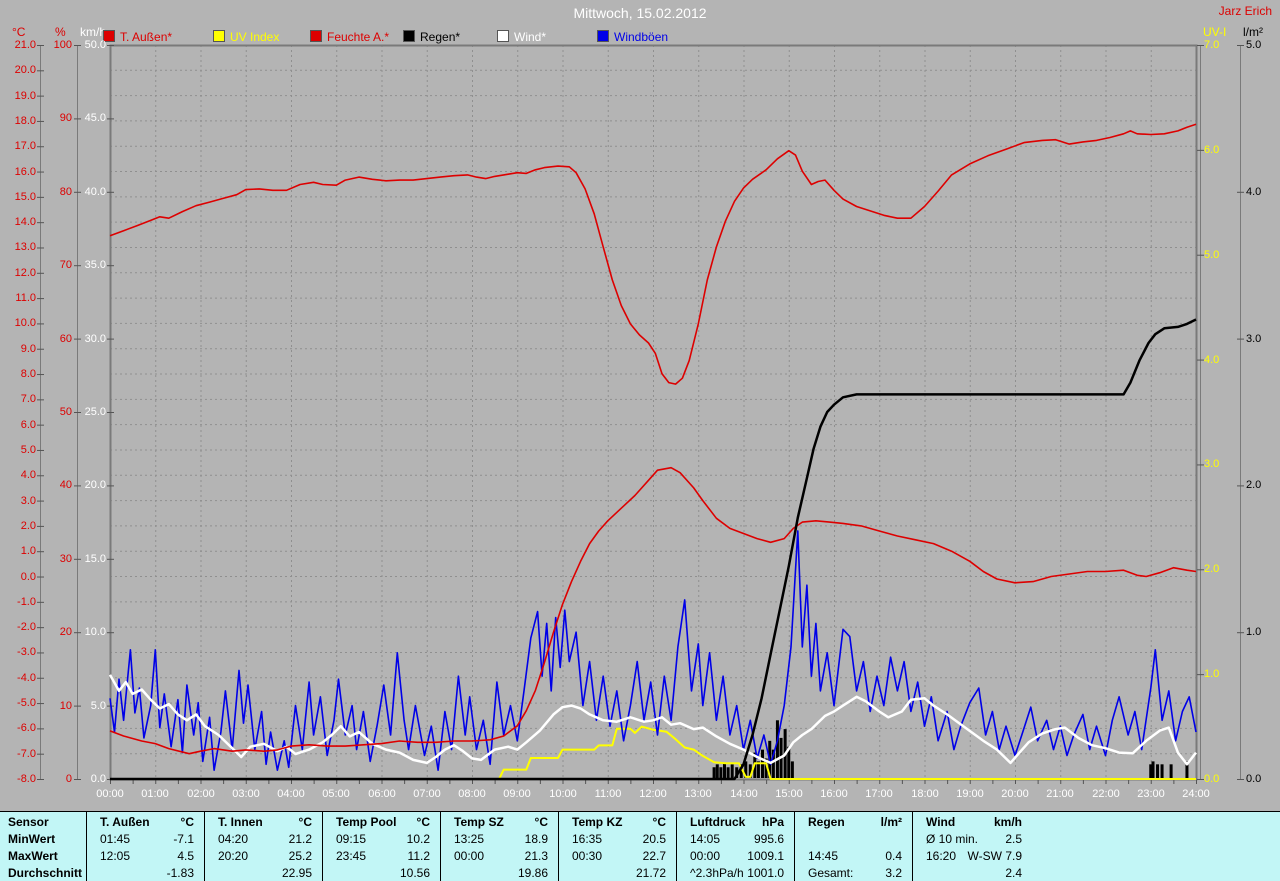 The height and width of the screenshot is (881, 1280). I want to click on y-tick-label-lm2: 2.0, so click(1254, 485).